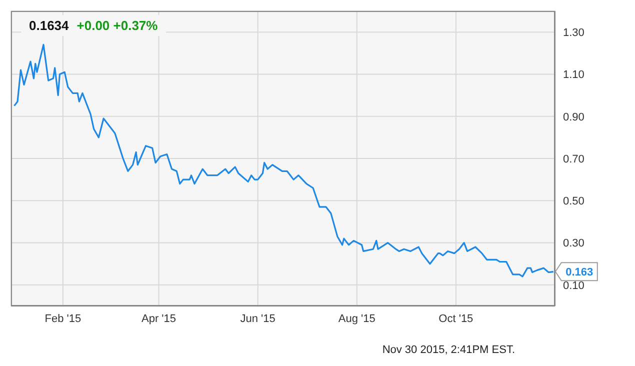  I want to click on text: 0.1634, so click(49, 25).